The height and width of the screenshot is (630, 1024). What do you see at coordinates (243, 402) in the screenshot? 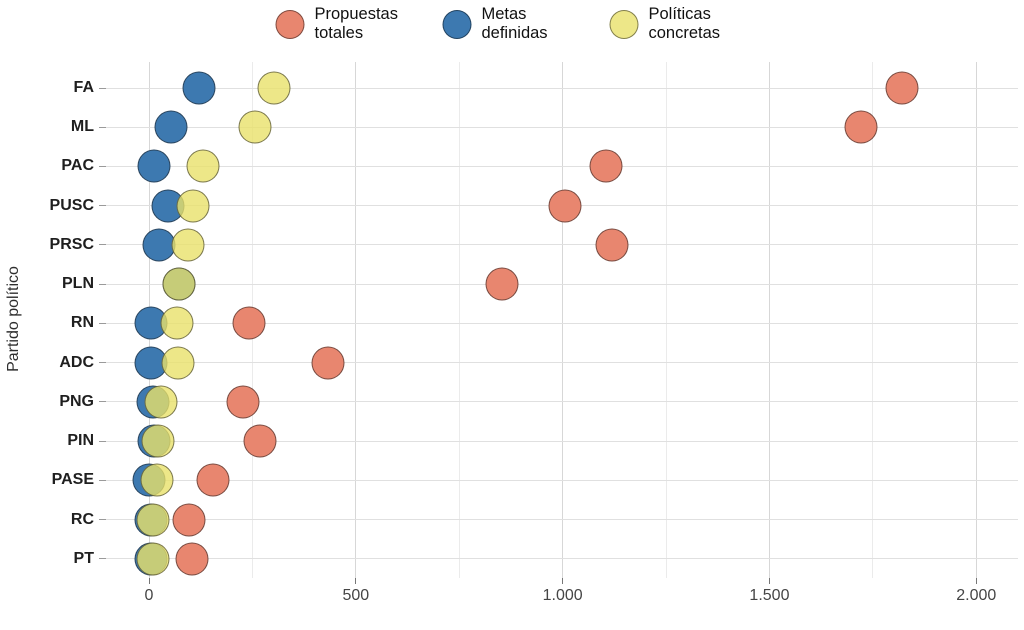
I see `point-propuestas-totales-png` at bounding box center [243, 402].